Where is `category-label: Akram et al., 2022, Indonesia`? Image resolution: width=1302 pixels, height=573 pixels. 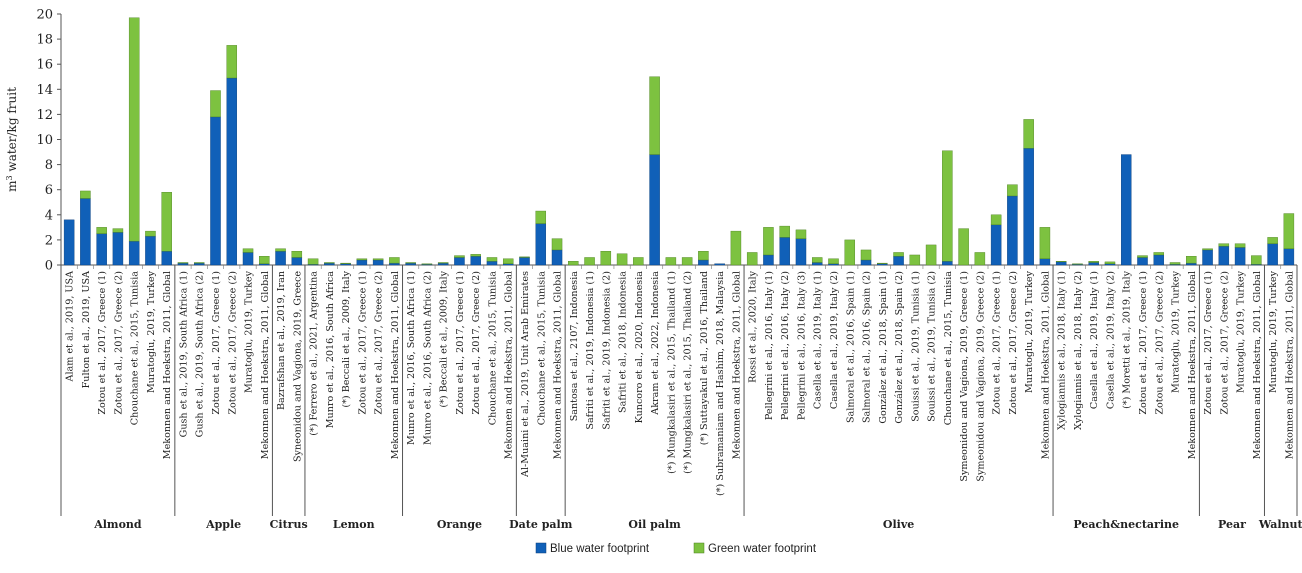
category-label: Akram et al., 2022, Indonesia is located at coordinates (655, 343).